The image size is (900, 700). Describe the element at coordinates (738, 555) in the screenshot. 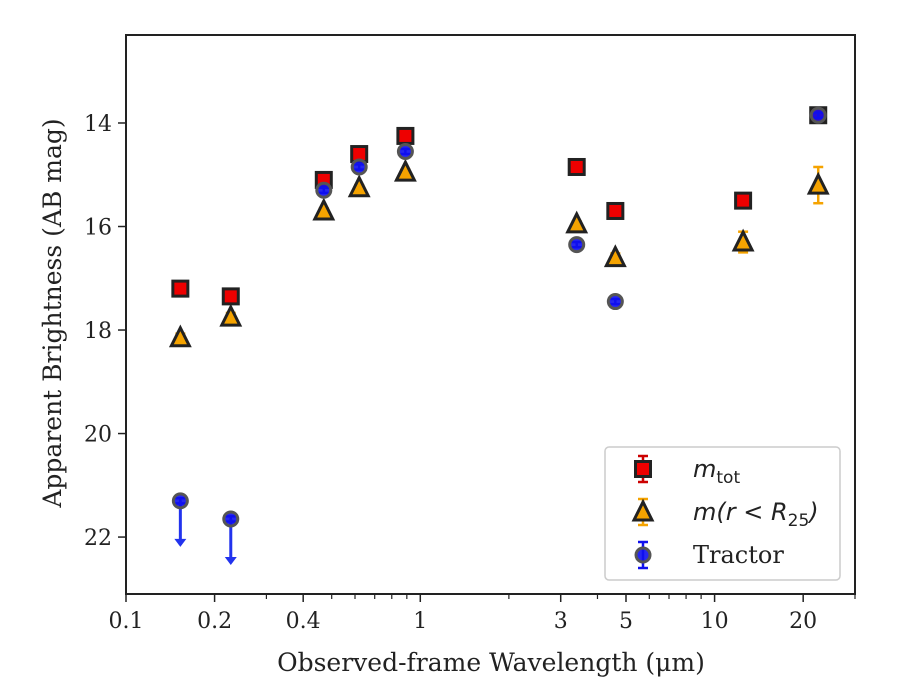

I see `legend-label: Tractor` at that location.